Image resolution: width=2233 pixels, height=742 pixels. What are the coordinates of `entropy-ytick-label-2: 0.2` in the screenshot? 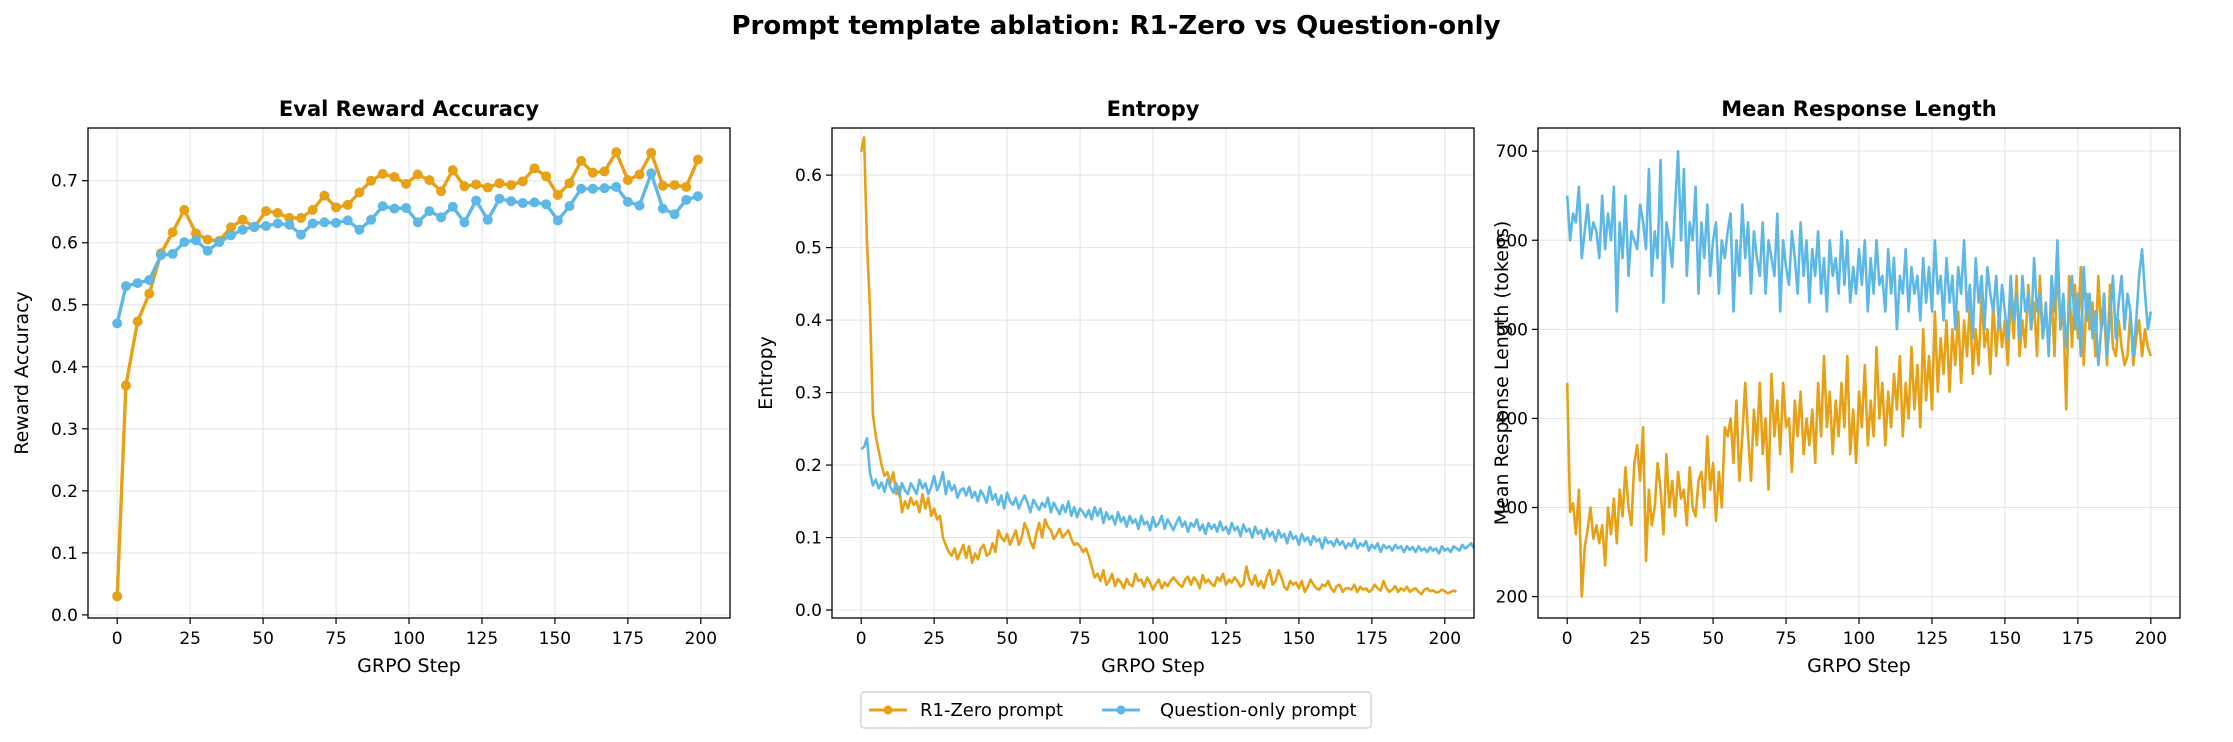 It's located at (808, 466).